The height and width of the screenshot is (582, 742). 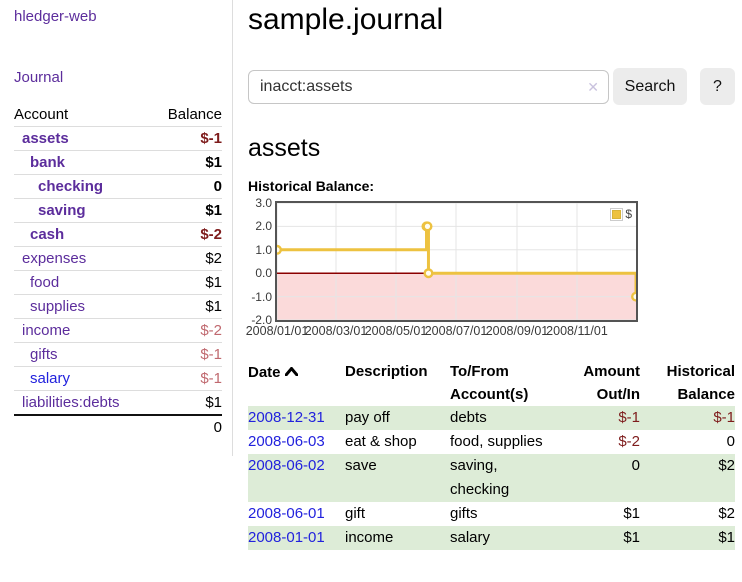 I want to click on x-tick-label: 2008/07/01, so click(x=456, y=331).